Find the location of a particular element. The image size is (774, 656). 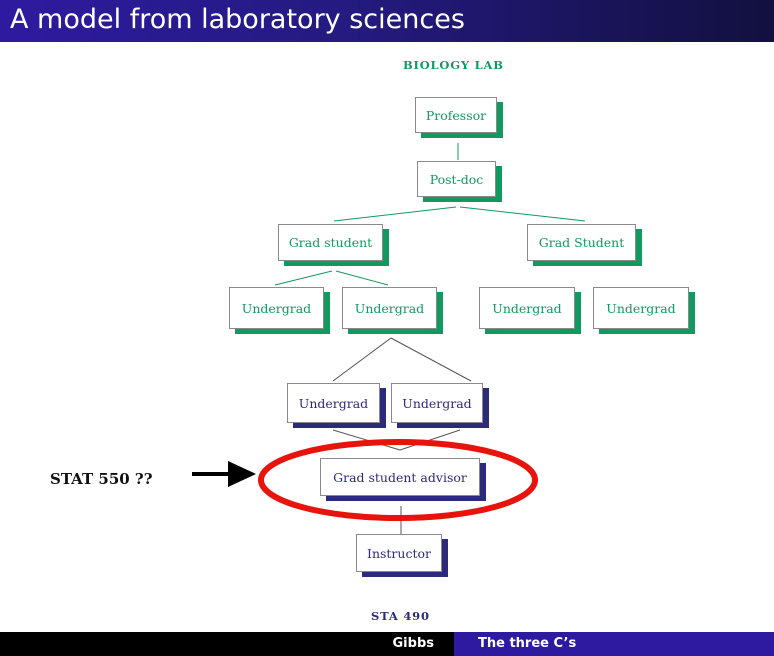

undergrad-node-4: Undergrad is located at coordinates (641, 308).